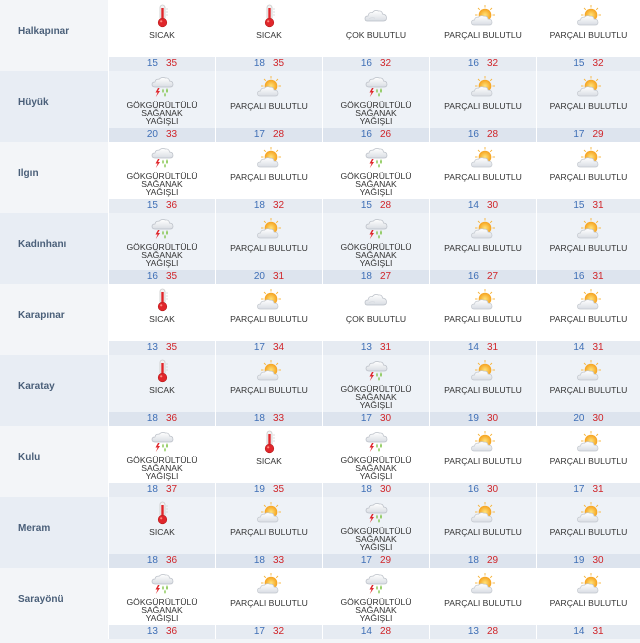 This screenshot has width=640, height=643. Describe the element at coordinates (375, 319) in the screenshot. I see `forecast-cell: ÇOK BULUTLU 13 31` at that location.